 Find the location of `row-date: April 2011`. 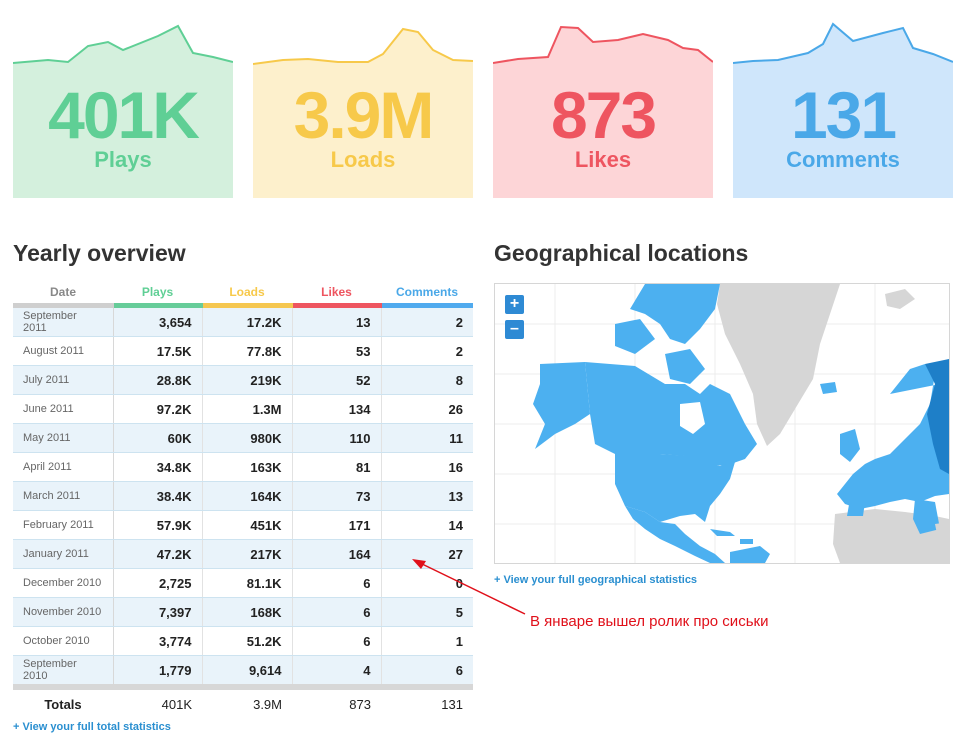

row-date: April 2011 is located at coordinates (63, 467).